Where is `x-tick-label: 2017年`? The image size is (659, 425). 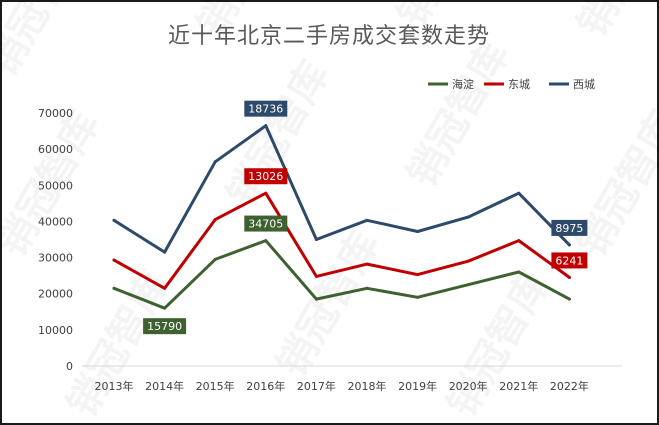
x-tick-label: 2017年 is located at coordinates (316, 386).